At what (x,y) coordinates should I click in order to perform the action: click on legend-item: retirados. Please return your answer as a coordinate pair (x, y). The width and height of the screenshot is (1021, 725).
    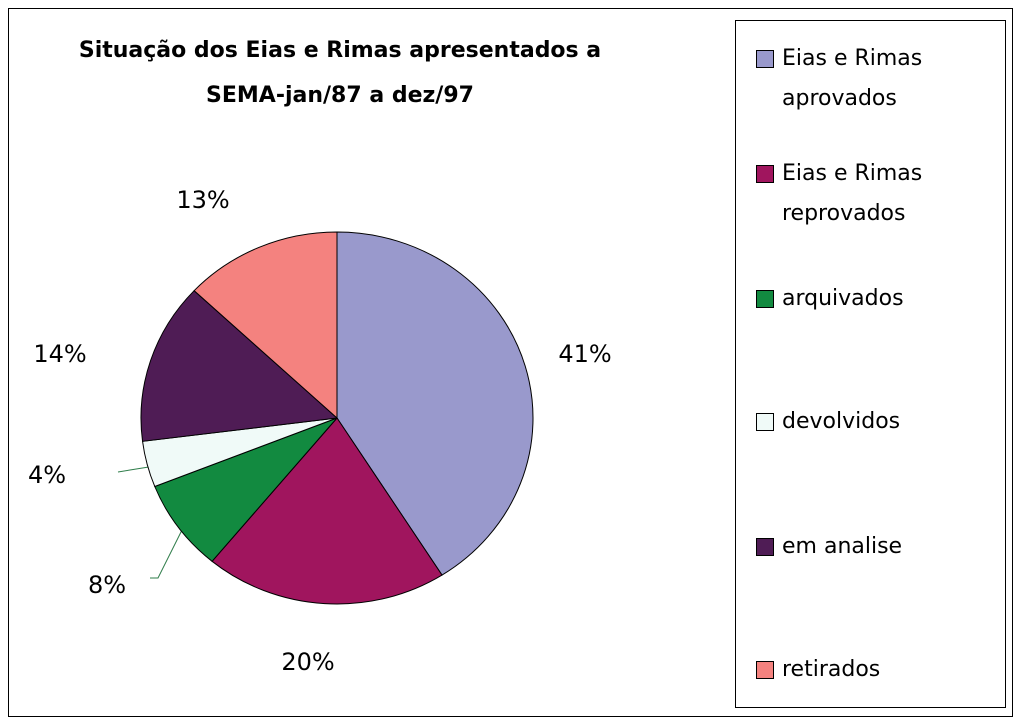
    Looking at the image, I should click on (876, 670).